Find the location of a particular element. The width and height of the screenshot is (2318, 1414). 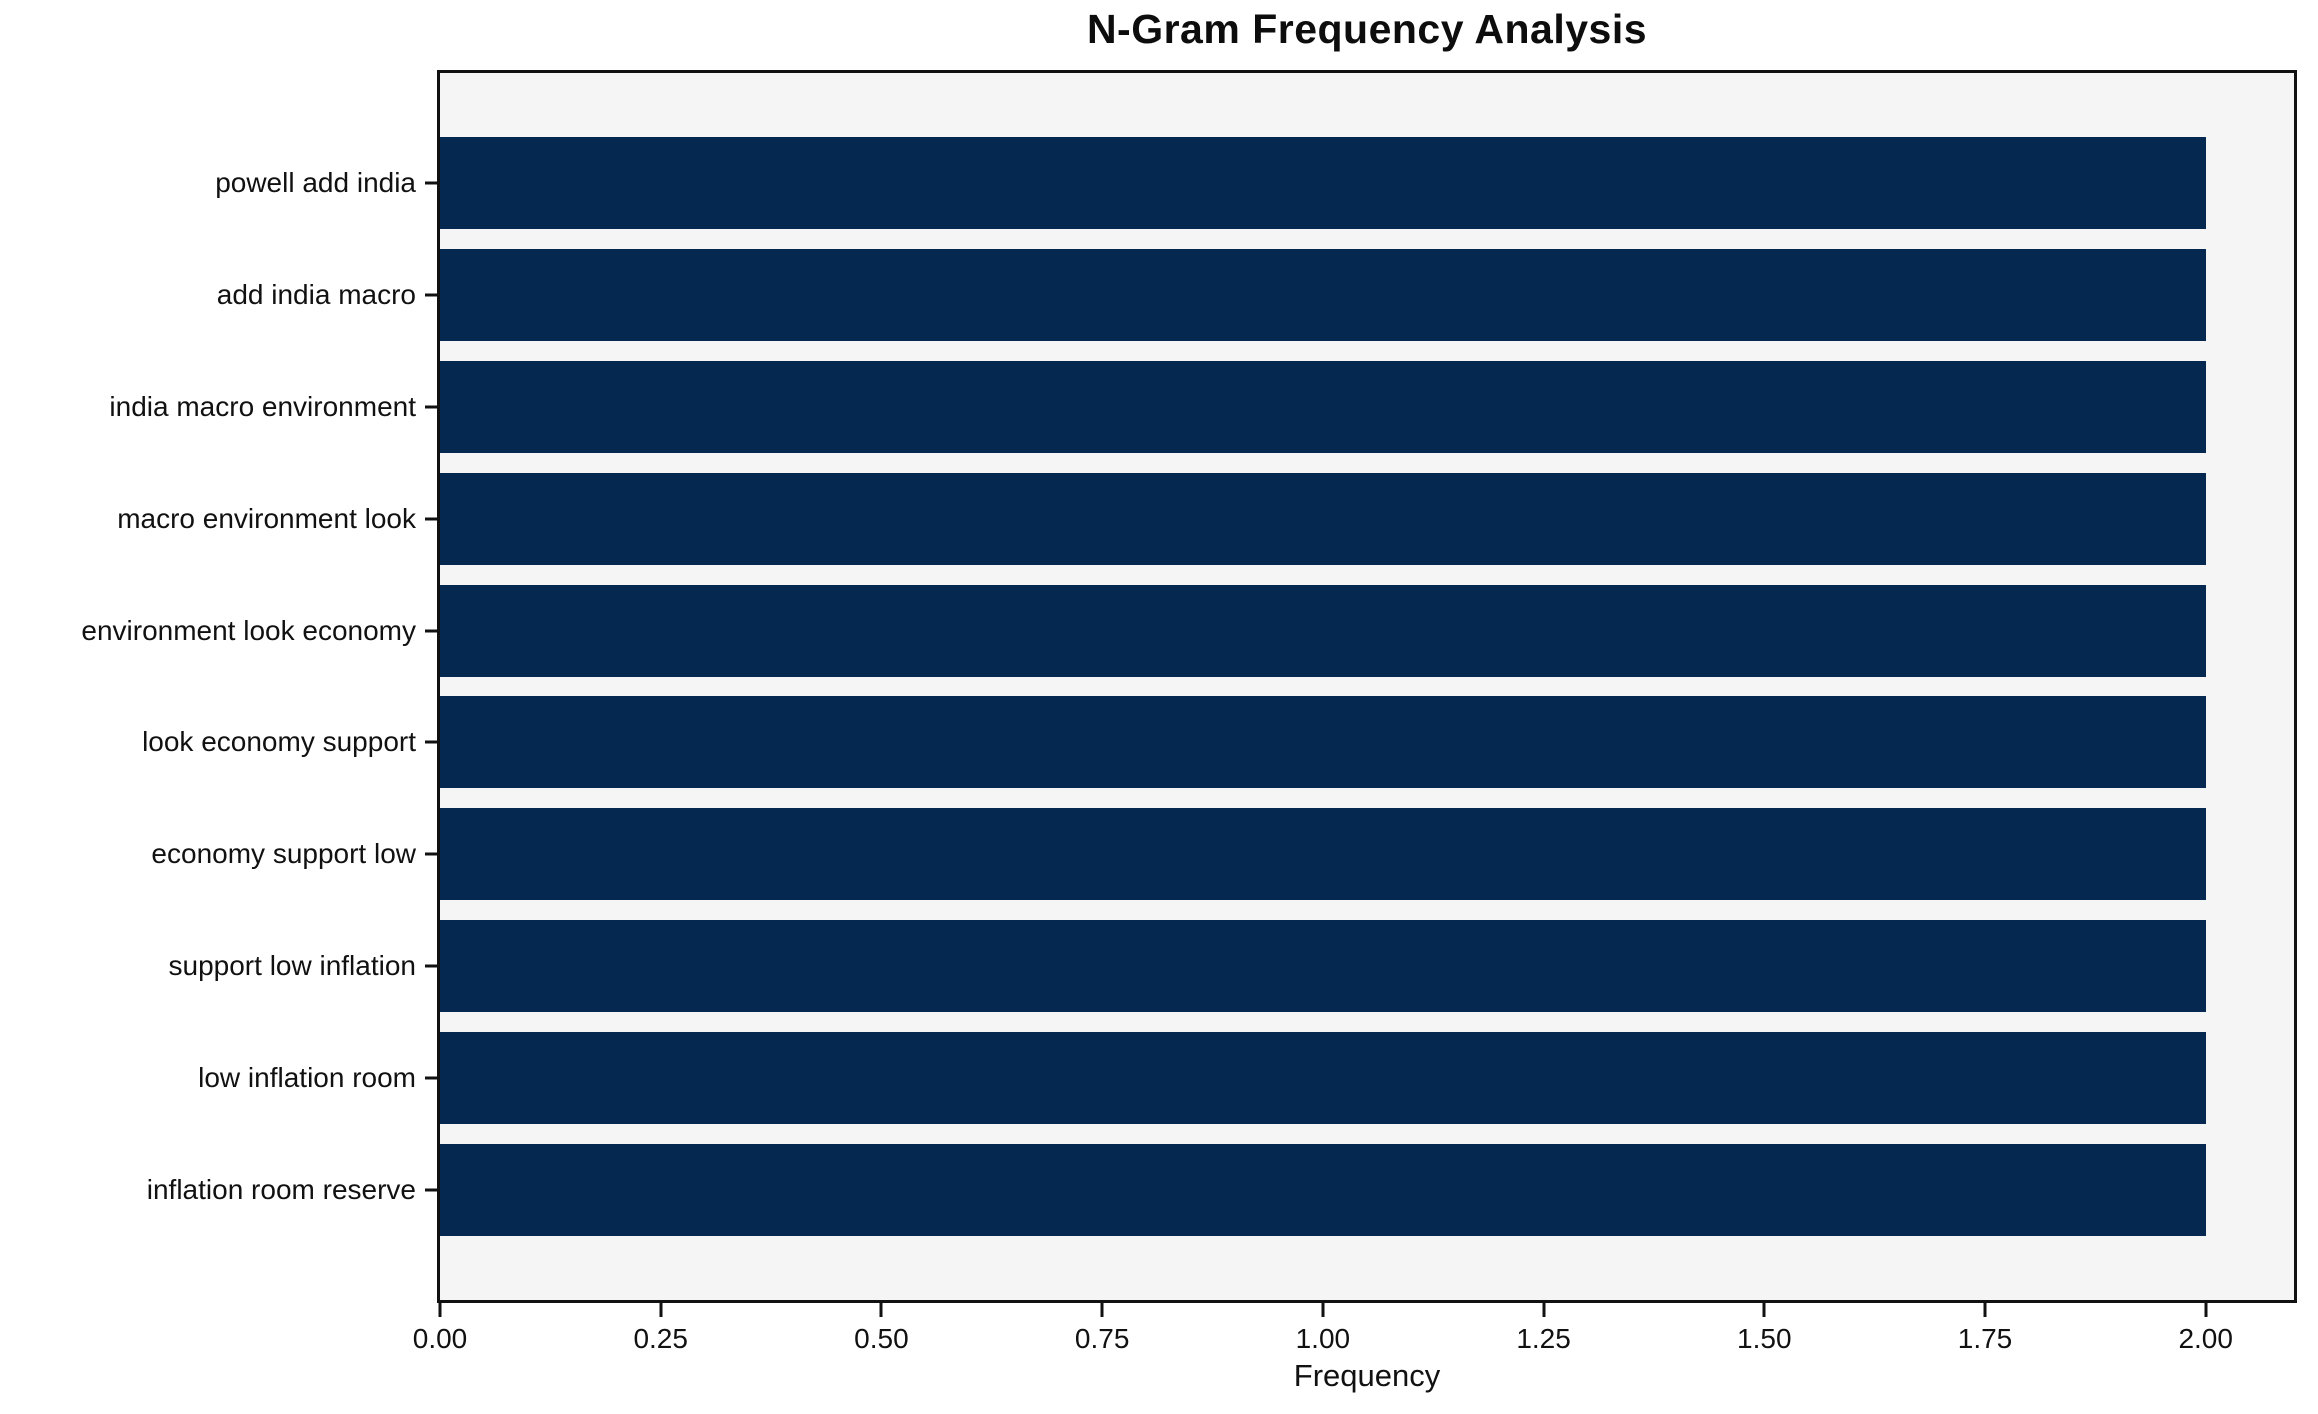

y-tick-label: powell add india is located at coordinates (315, 182).